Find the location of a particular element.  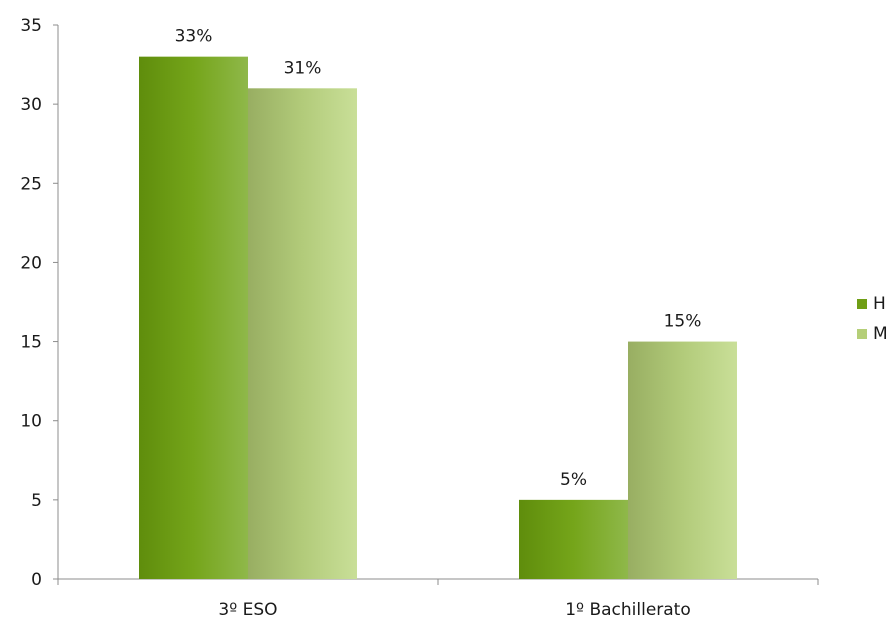

legend-swatch-h is located at coordinates (862, 304).